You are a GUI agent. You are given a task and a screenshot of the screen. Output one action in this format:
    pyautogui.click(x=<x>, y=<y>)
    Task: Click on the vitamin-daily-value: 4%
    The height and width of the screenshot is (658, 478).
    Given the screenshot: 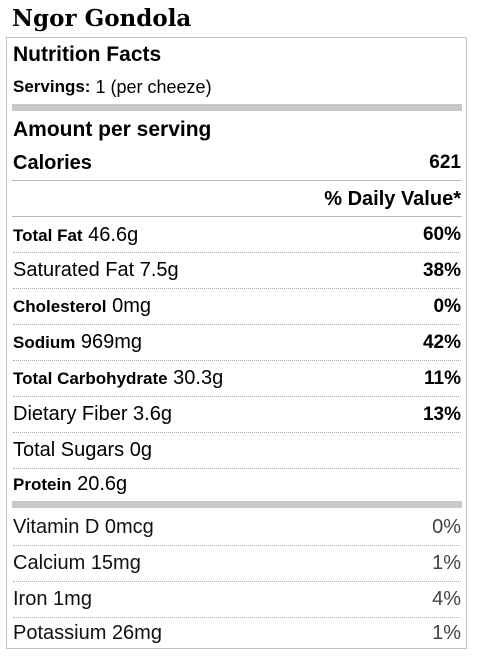 What is the action you would take?
    pyautogui.click(x=446, y=599)
    